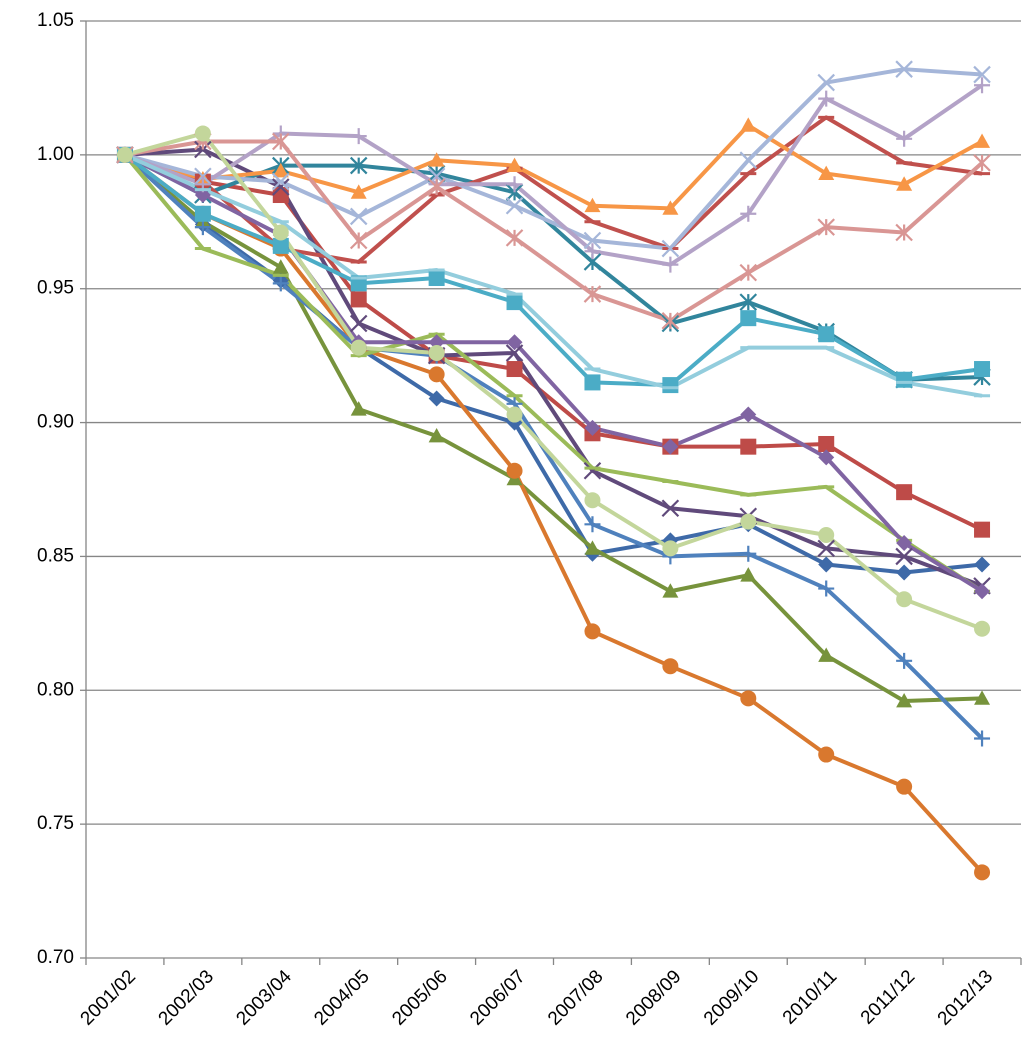  I want to click on y-tick-label: 0.70, so click(55, 957).